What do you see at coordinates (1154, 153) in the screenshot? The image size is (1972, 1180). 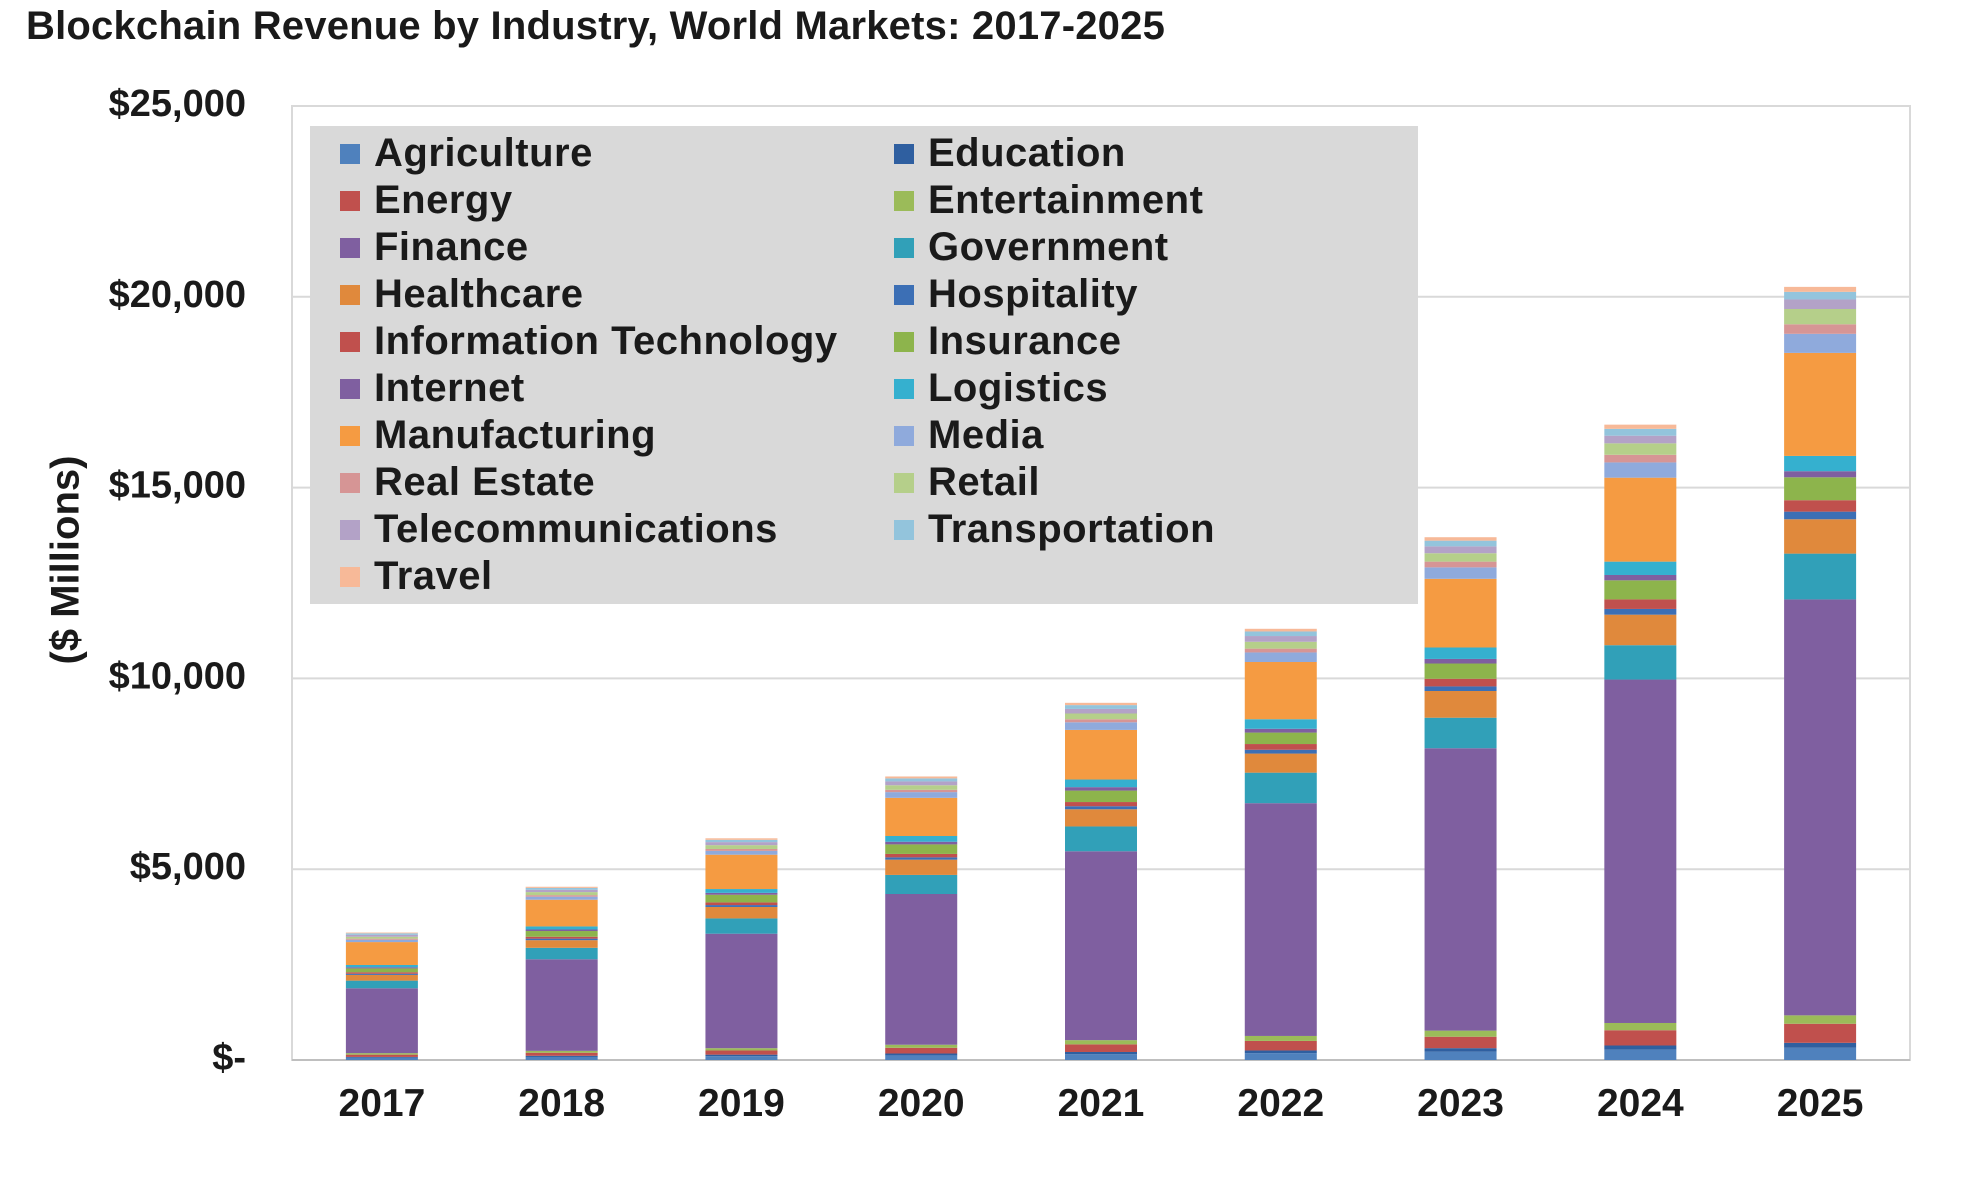 I see `legend-item: Education` at bounding box center [1154, 153].